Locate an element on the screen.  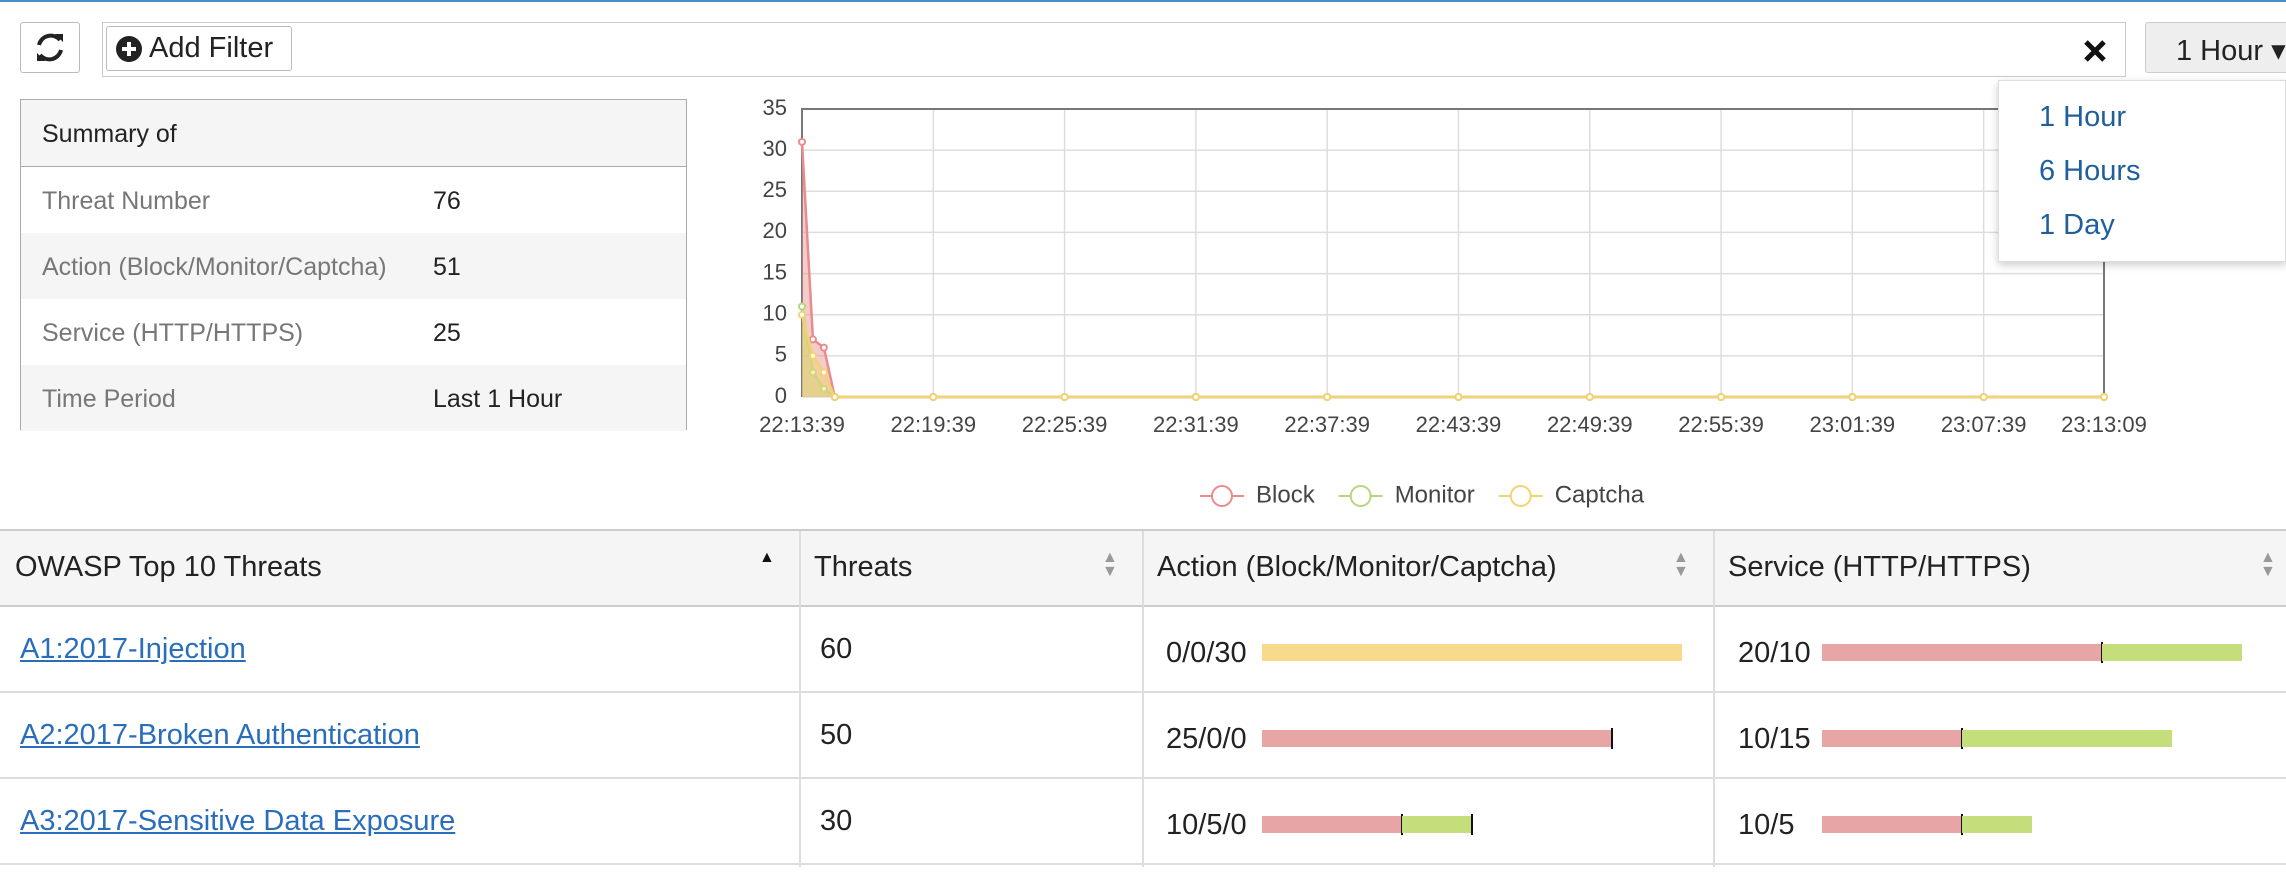
x-tick-label: 22:49:39 is located at coordinates (1590, 424).